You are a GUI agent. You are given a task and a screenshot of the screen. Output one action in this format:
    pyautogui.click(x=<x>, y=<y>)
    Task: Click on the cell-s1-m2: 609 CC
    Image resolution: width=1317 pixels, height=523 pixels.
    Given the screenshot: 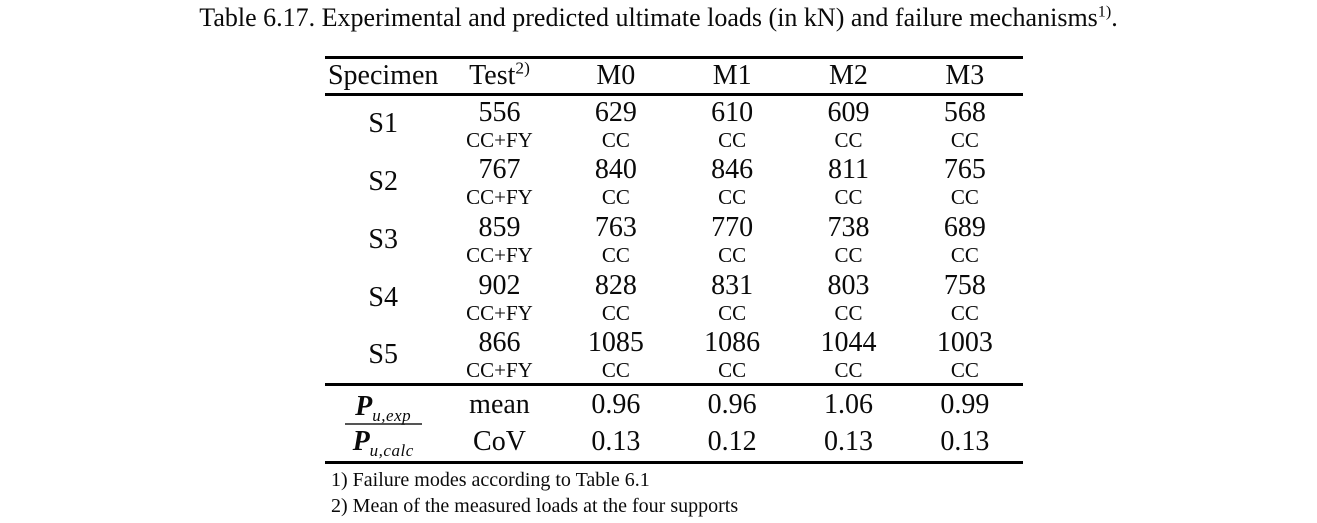 What is the action you would take?
    pyautogui.click(x=848, y=124)
    